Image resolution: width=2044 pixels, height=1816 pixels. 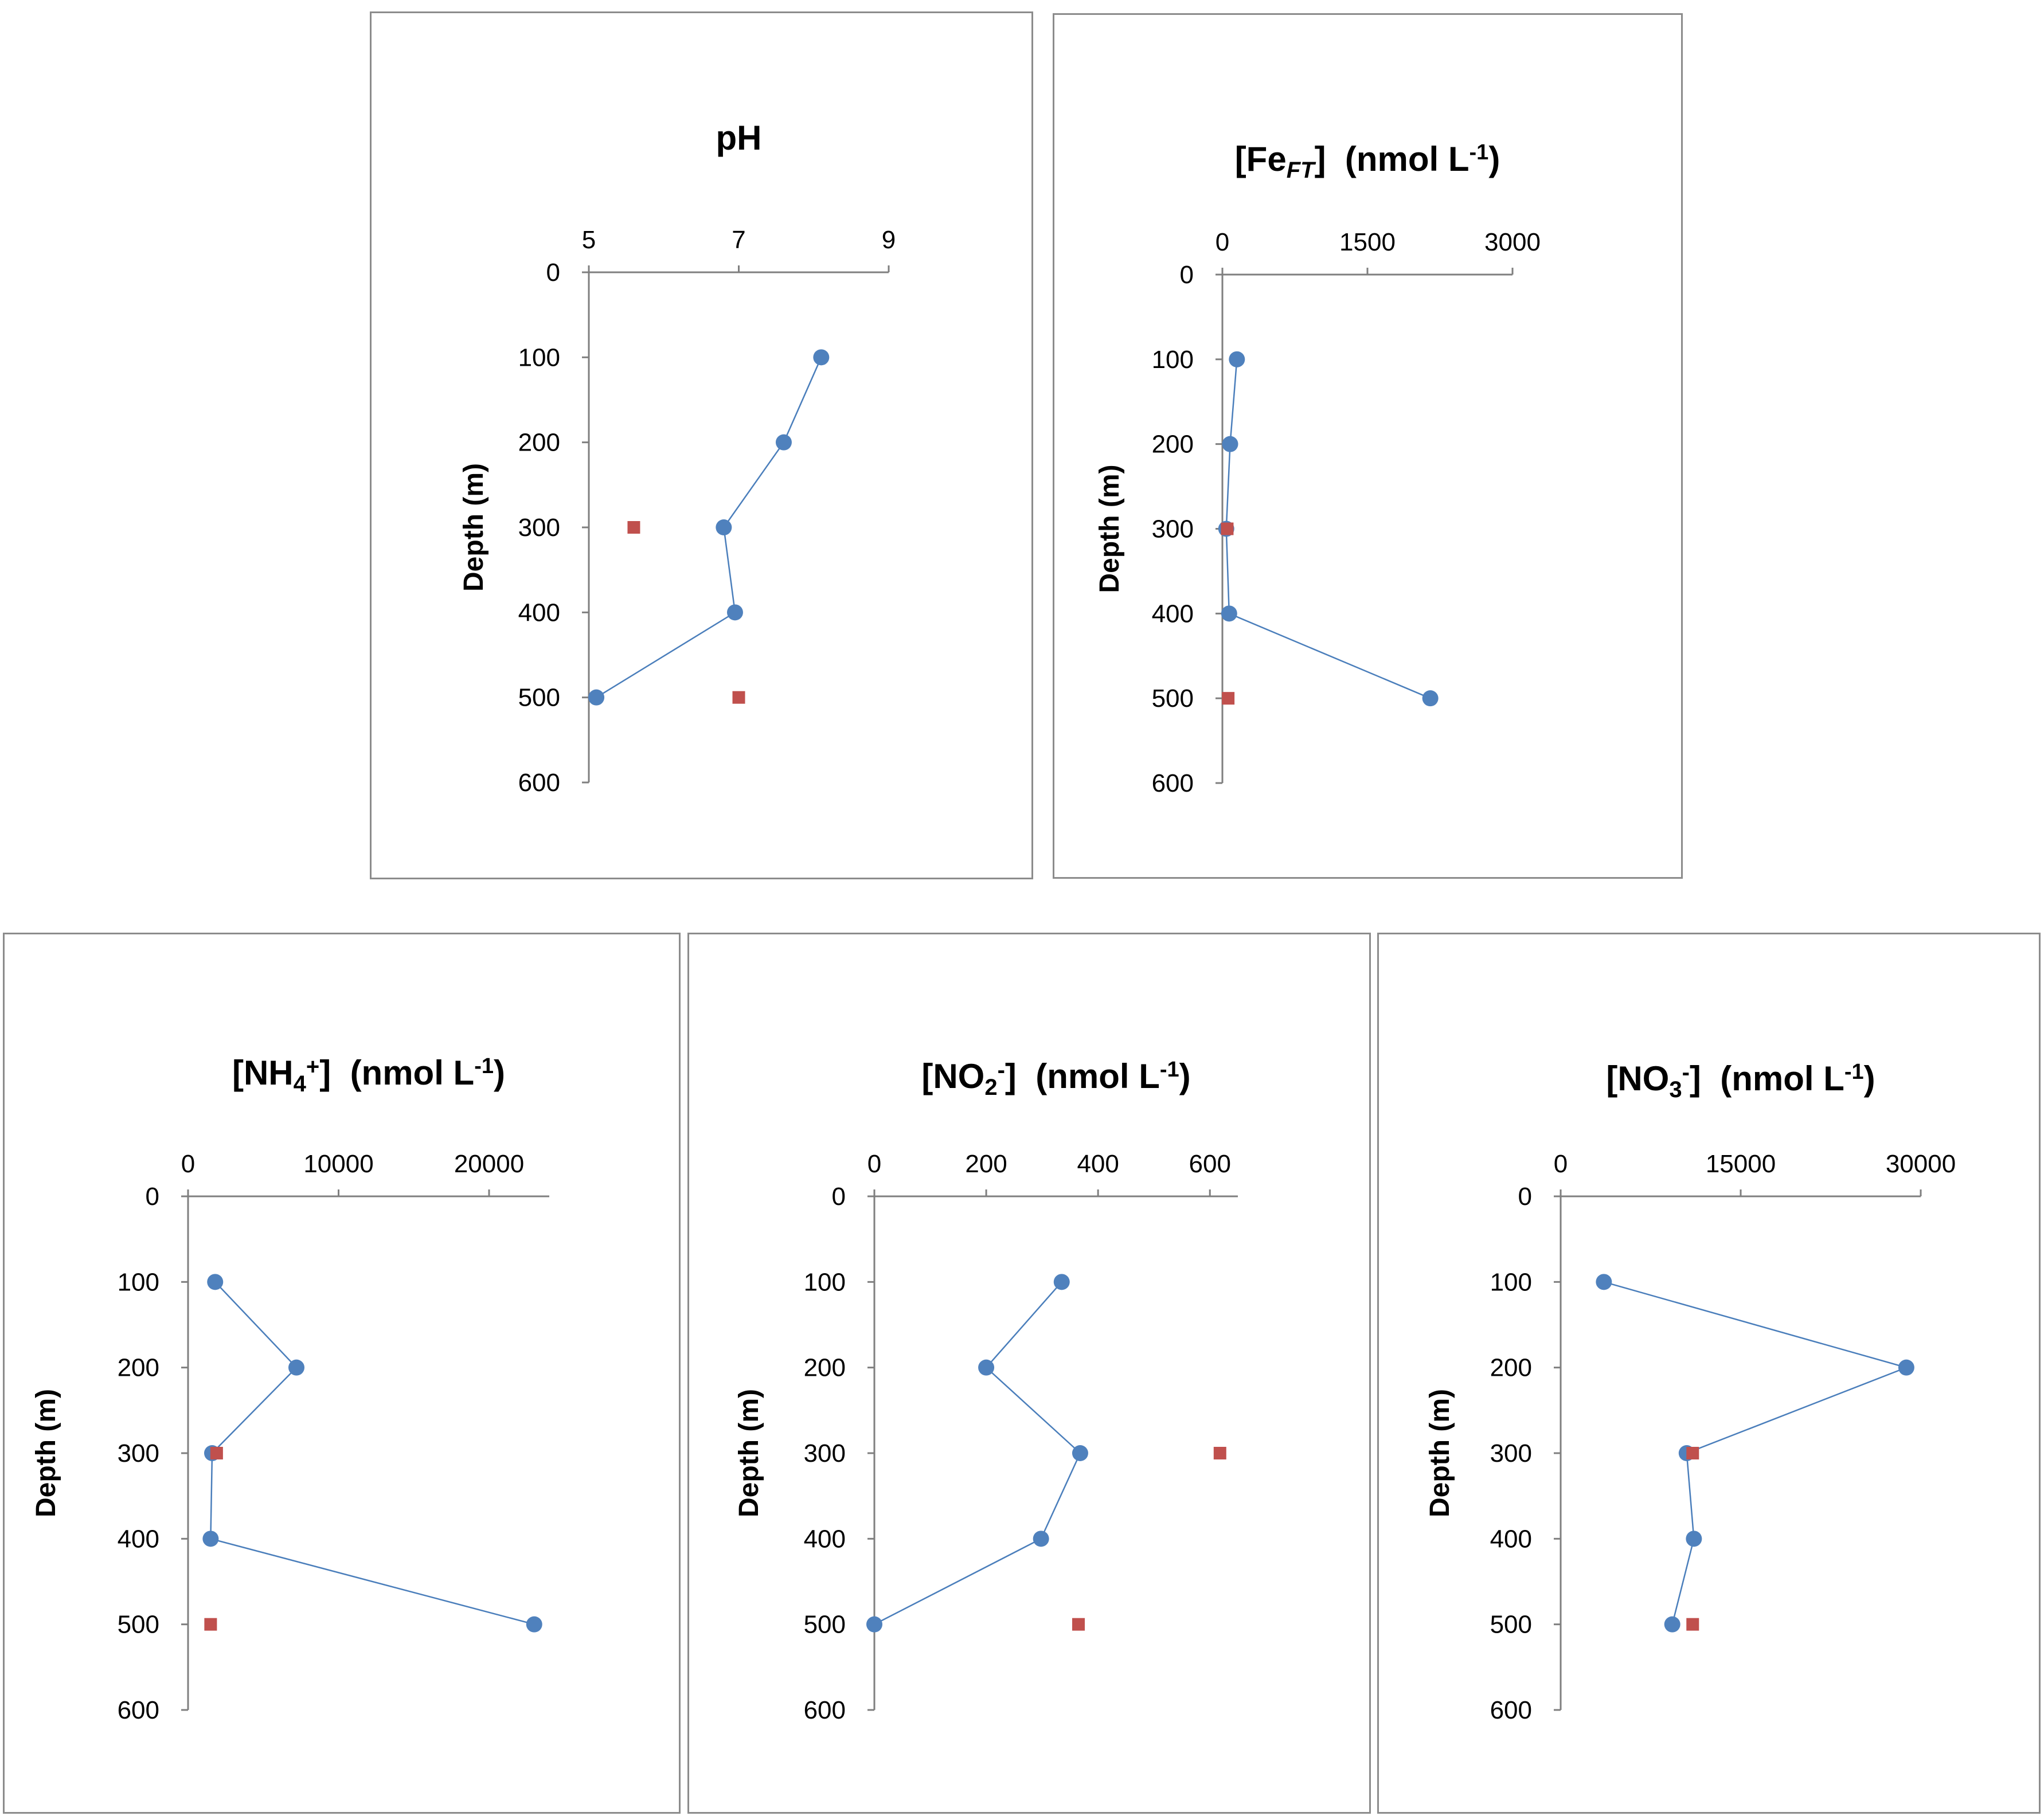 I want to click on chart-ph: pH 5 7 9 0 100 200 300 400 500 600 Depth (m), so click(x=677, y=458).